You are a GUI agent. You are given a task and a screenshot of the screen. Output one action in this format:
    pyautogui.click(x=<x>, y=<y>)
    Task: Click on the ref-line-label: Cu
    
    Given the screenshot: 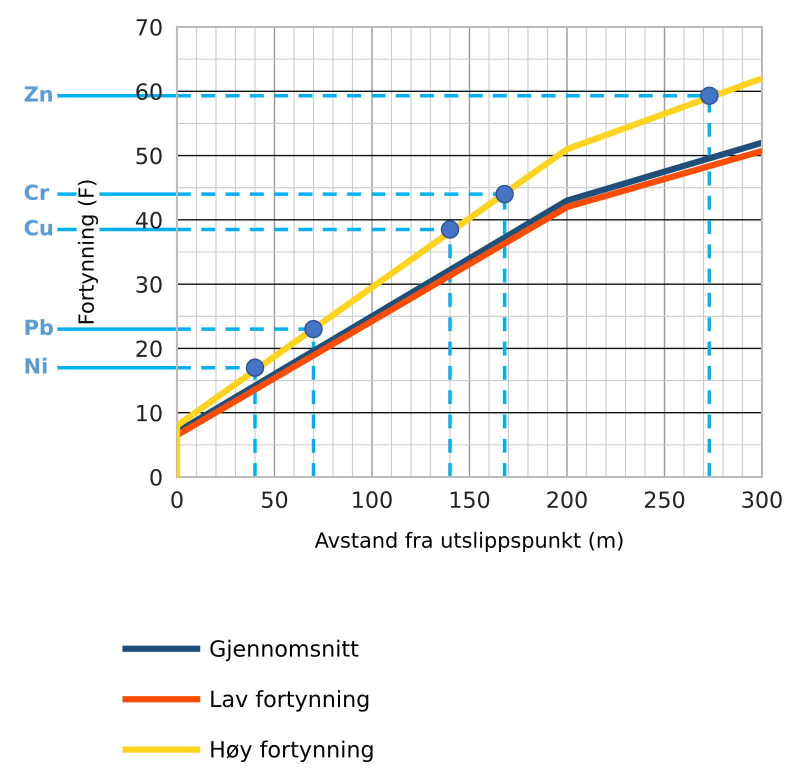 What is the action you would take?
    pyautogui.click(x=38, y=228)
    